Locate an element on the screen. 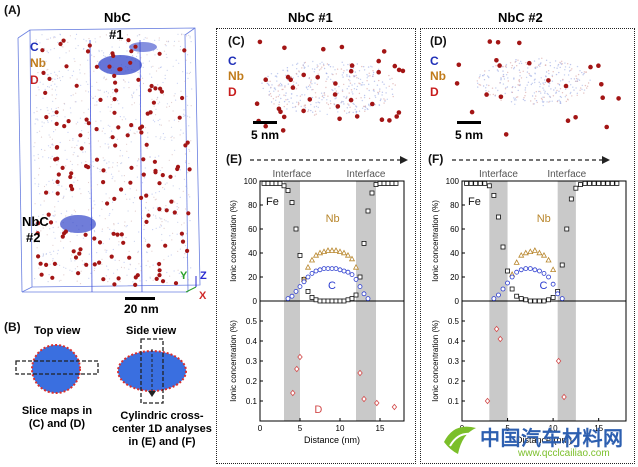 This screenshot has height=467, width=638. scale-bar-c is located at coordinates (265, 122).